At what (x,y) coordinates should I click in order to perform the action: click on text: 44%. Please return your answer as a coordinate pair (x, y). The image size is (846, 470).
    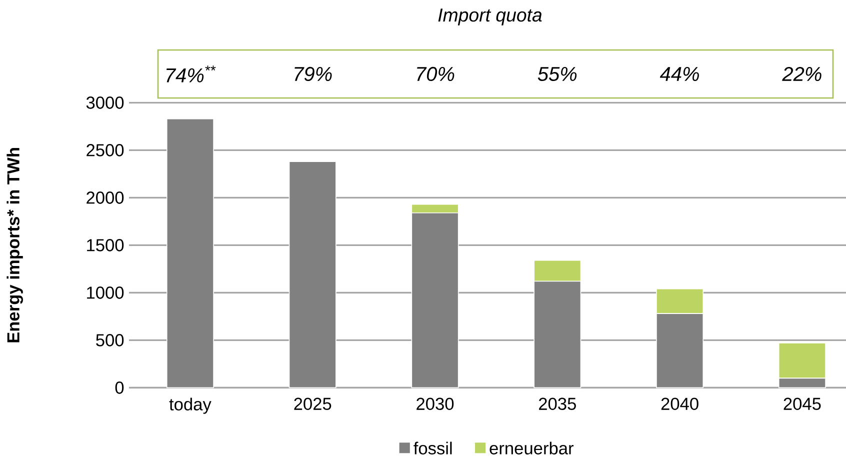
    Looking at the image, I should click on (679, 74).